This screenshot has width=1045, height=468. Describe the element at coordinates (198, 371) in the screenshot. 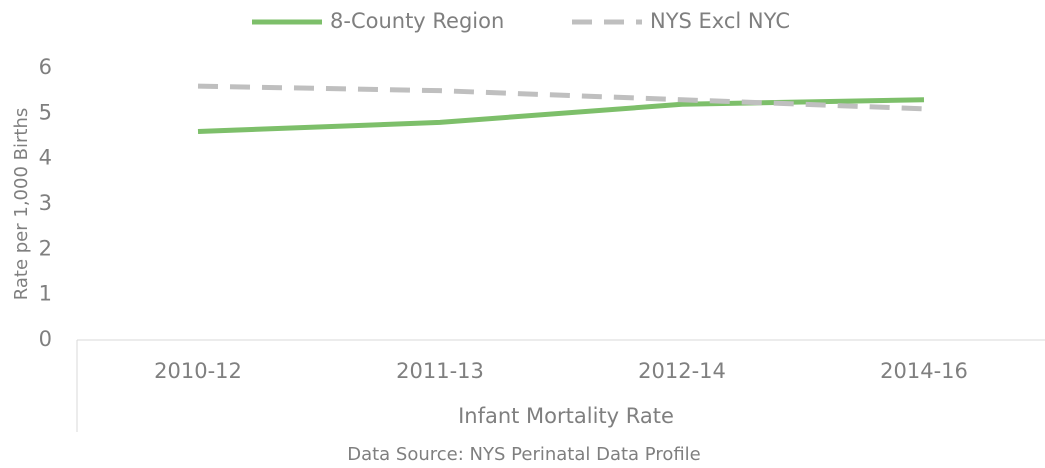

I see `x-tick-label: 2010-12` at that location.